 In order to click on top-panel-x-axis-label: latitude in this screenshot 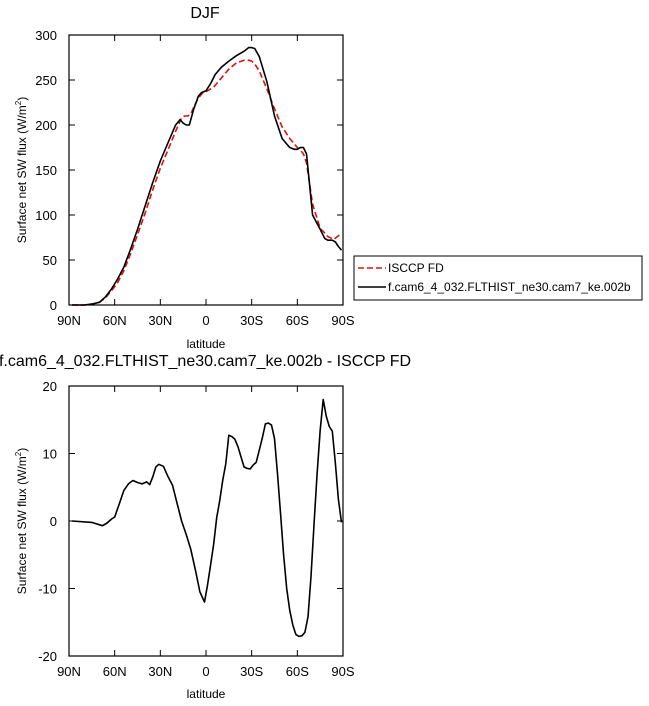, I will do `click(206, 344)`.